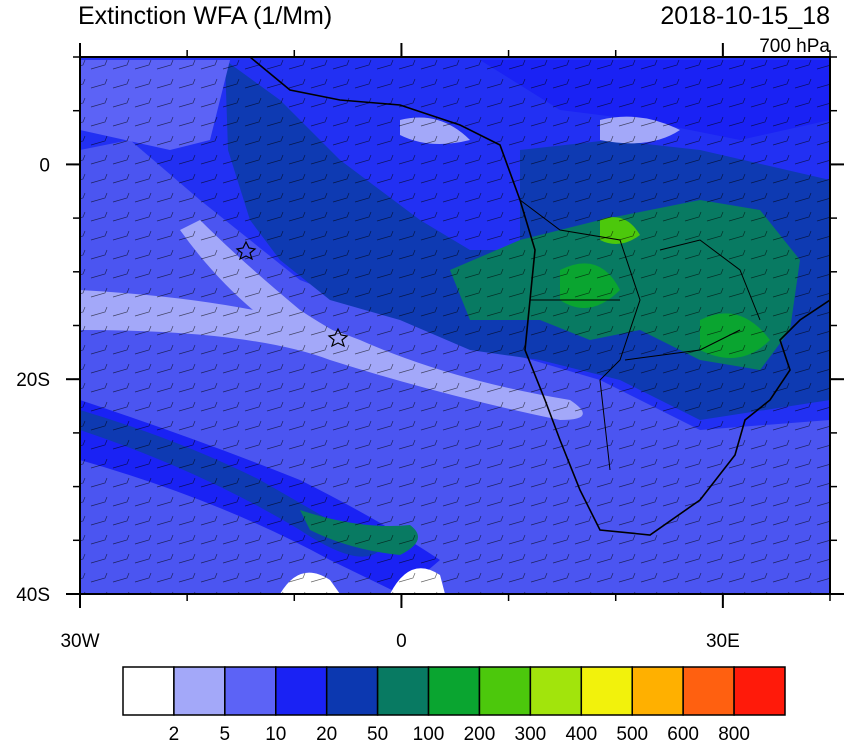 The width and height of the screenshot is (850, 750). I want to click on colorbar-label: 50, so click(377, 734).